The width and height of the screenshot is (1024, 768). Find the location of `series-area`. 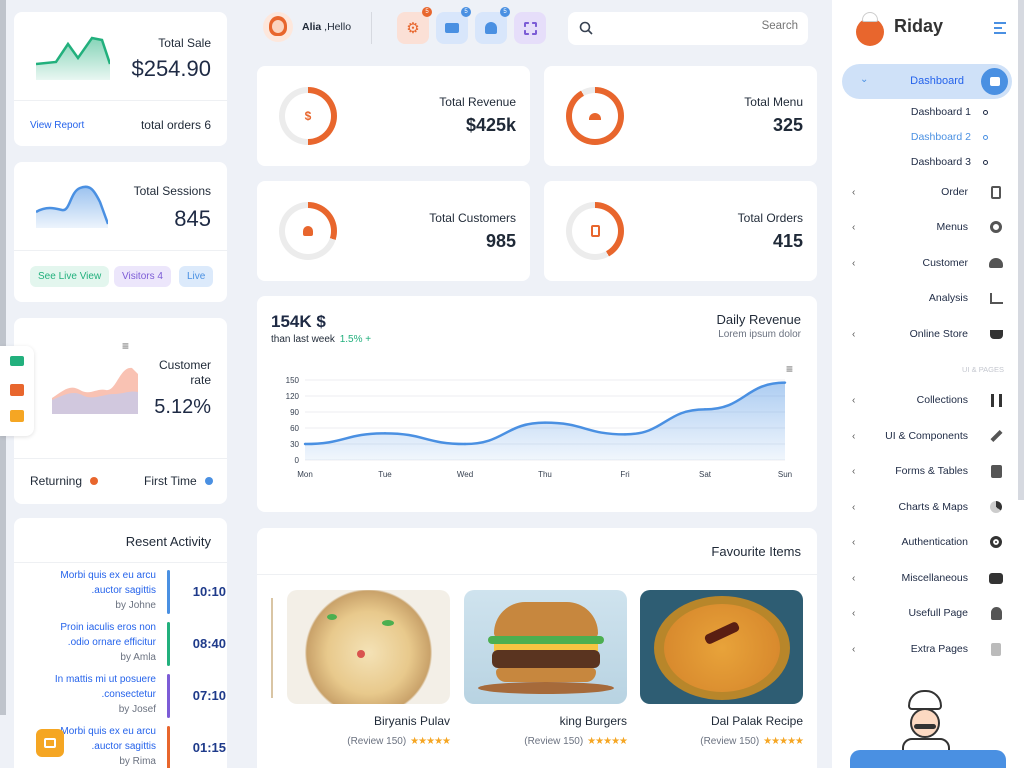

series-area is located at coordinates (545, 421).